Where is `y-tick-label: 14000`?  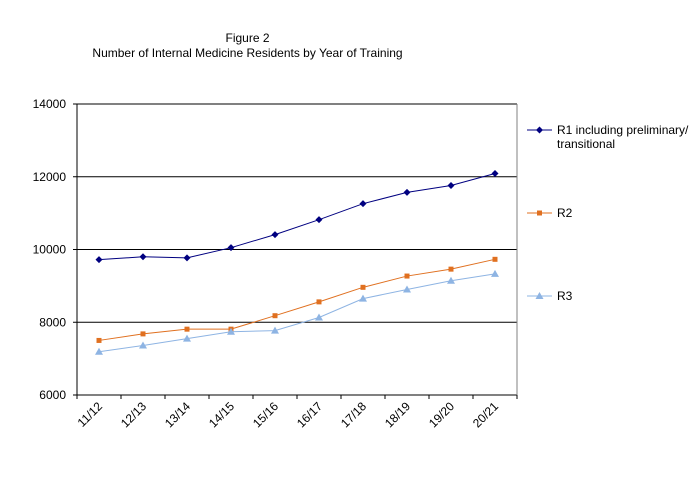
y-tick-label: 14000 is located at coordinates (50, 104).